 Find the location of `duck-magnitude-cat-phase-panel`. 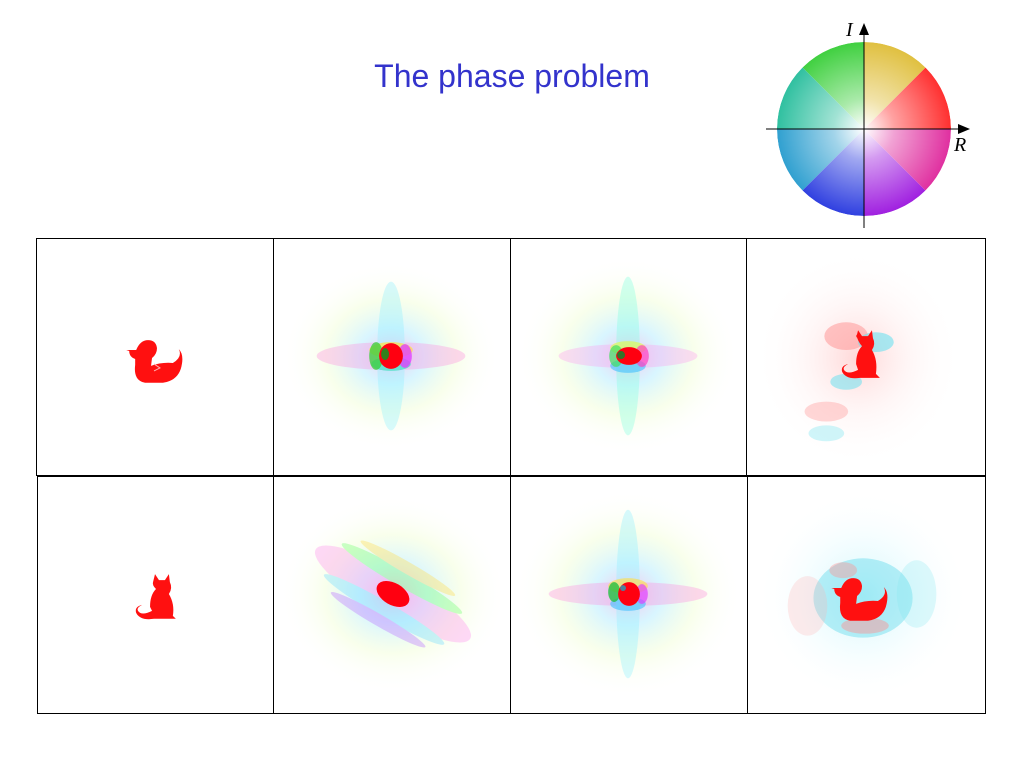

duck-magnitude-cat-phase-panel is located at coordinates (629, 357).